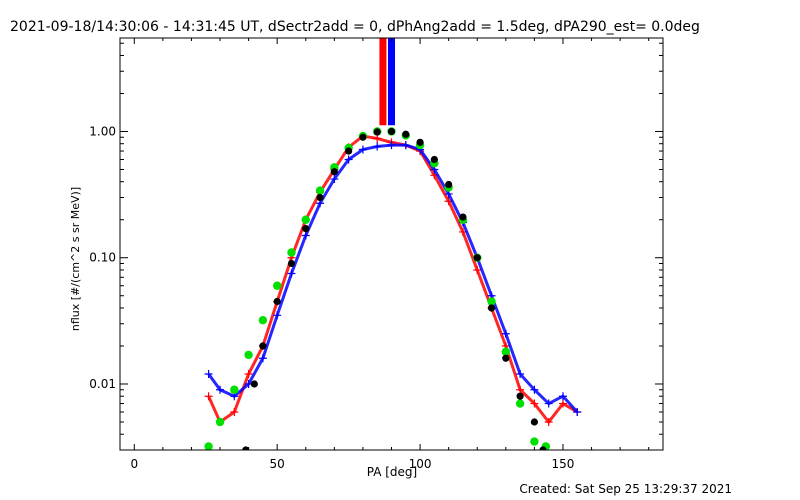  Describe the element at coordinates (102, 384) in the screenshot. I see `y-tick-label: 0.01` at that location.